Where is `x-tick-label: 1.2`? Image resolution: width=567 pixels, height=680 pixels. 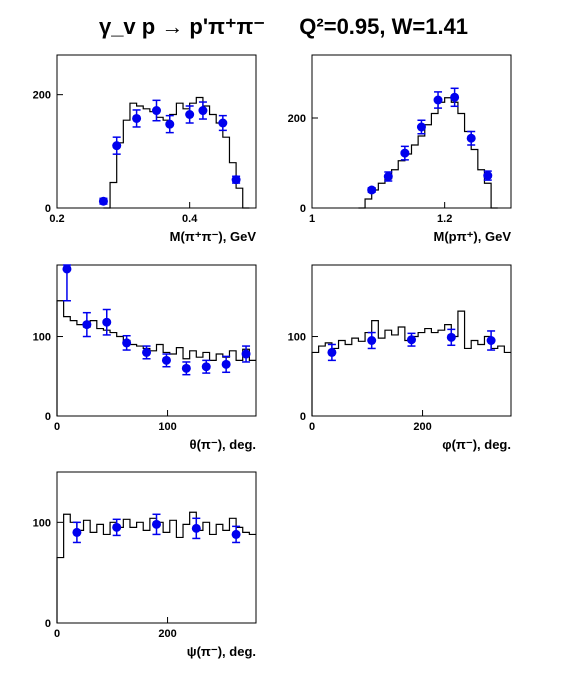
x-tick-label: 1.2 is located at coordinates (444, 219).